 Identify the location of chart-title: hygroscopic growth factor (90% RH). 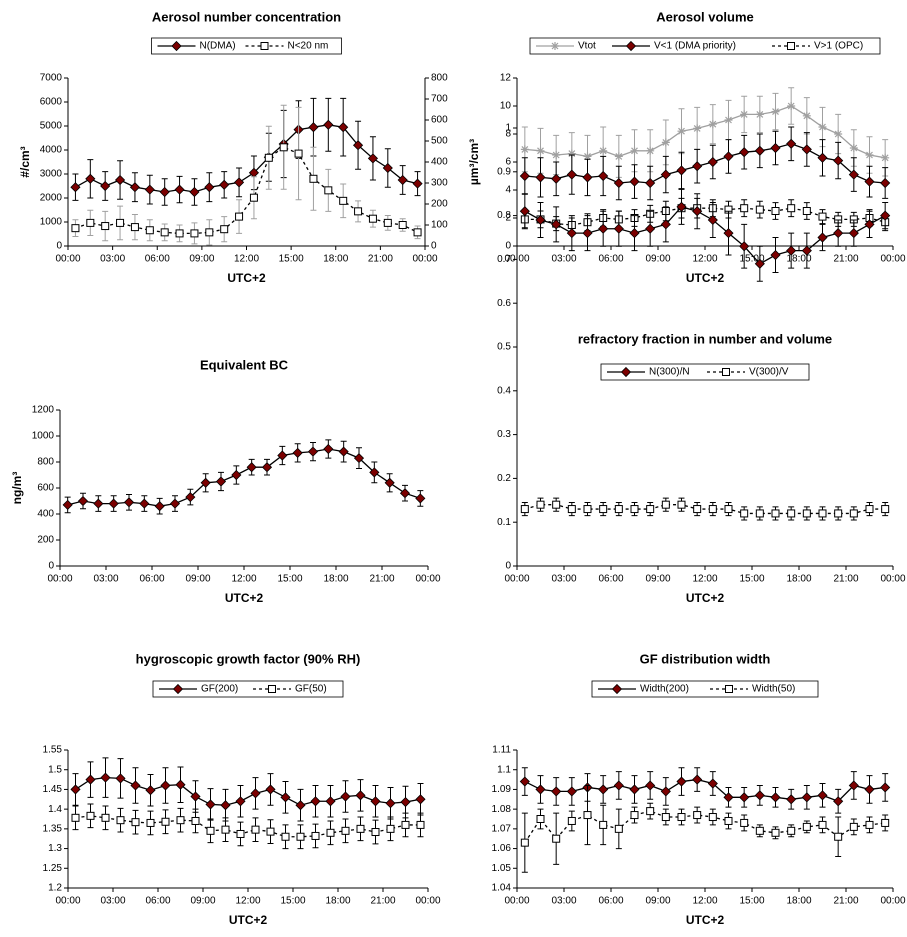
(248, 658).